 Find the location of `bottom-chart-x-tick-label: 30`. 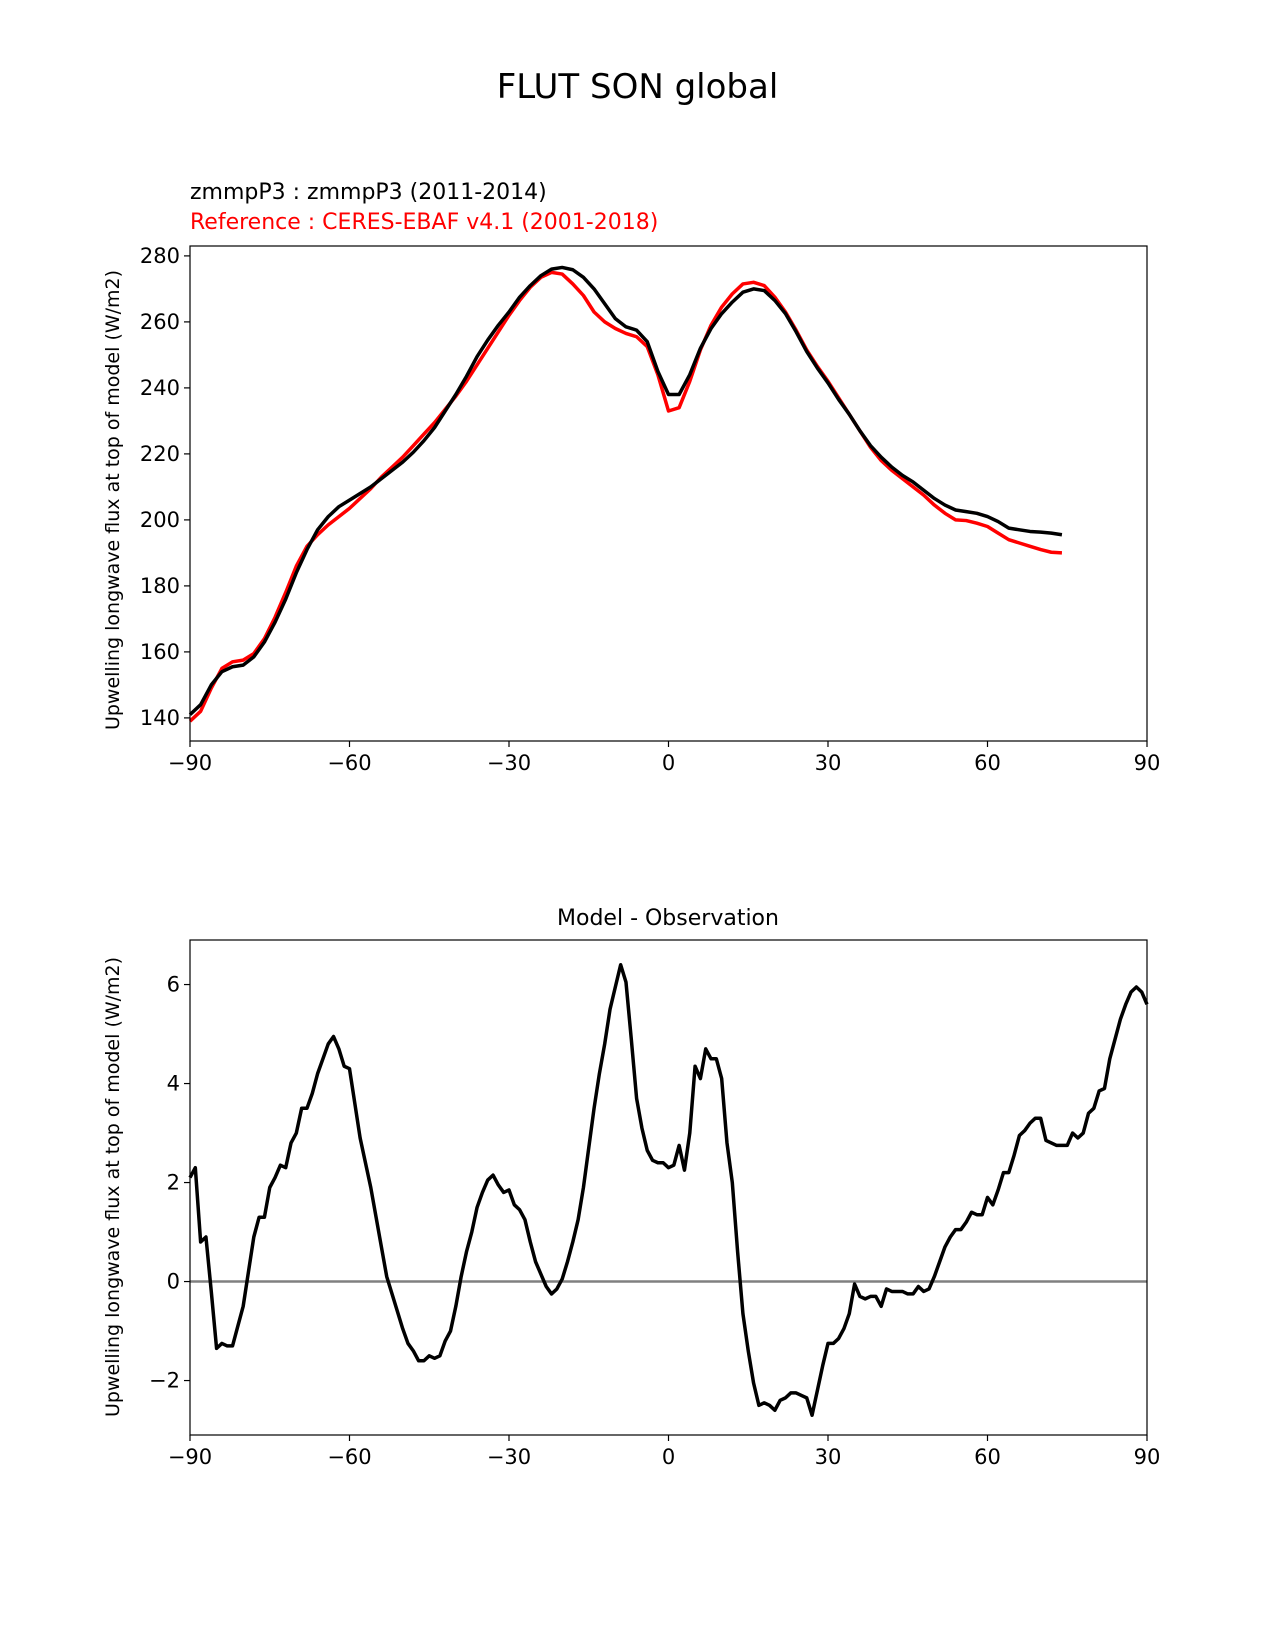

bottom-chart-x-tick-label: 30 is located at coordinates (828, 1457).